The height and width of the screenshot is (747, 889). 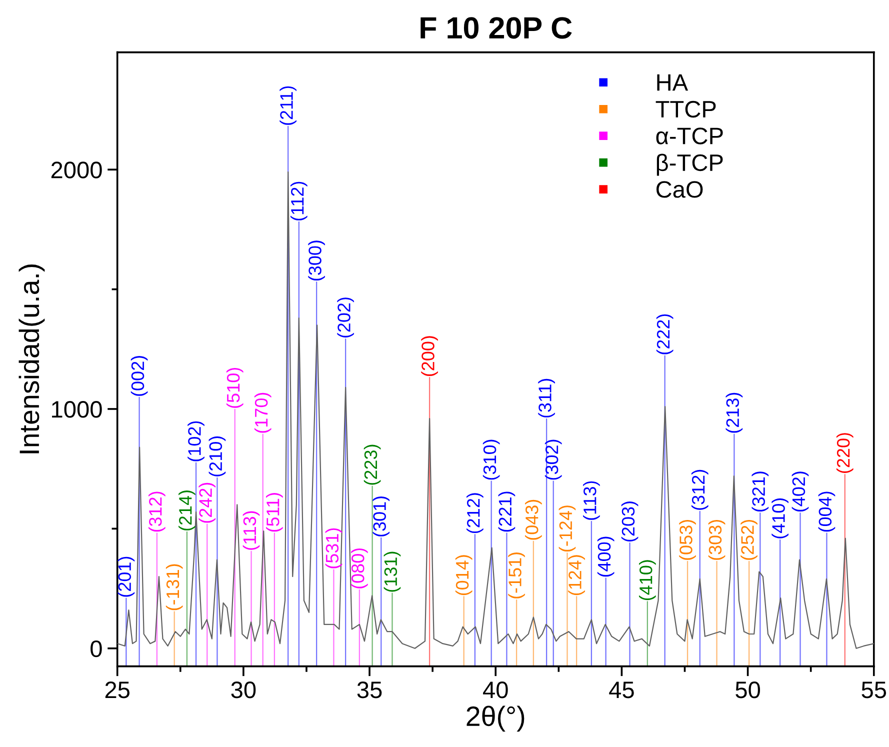 What do you see at coordinates (359, 568) in the screenshot?
I see `annotation: (080)` at bounding box center [359, 568].